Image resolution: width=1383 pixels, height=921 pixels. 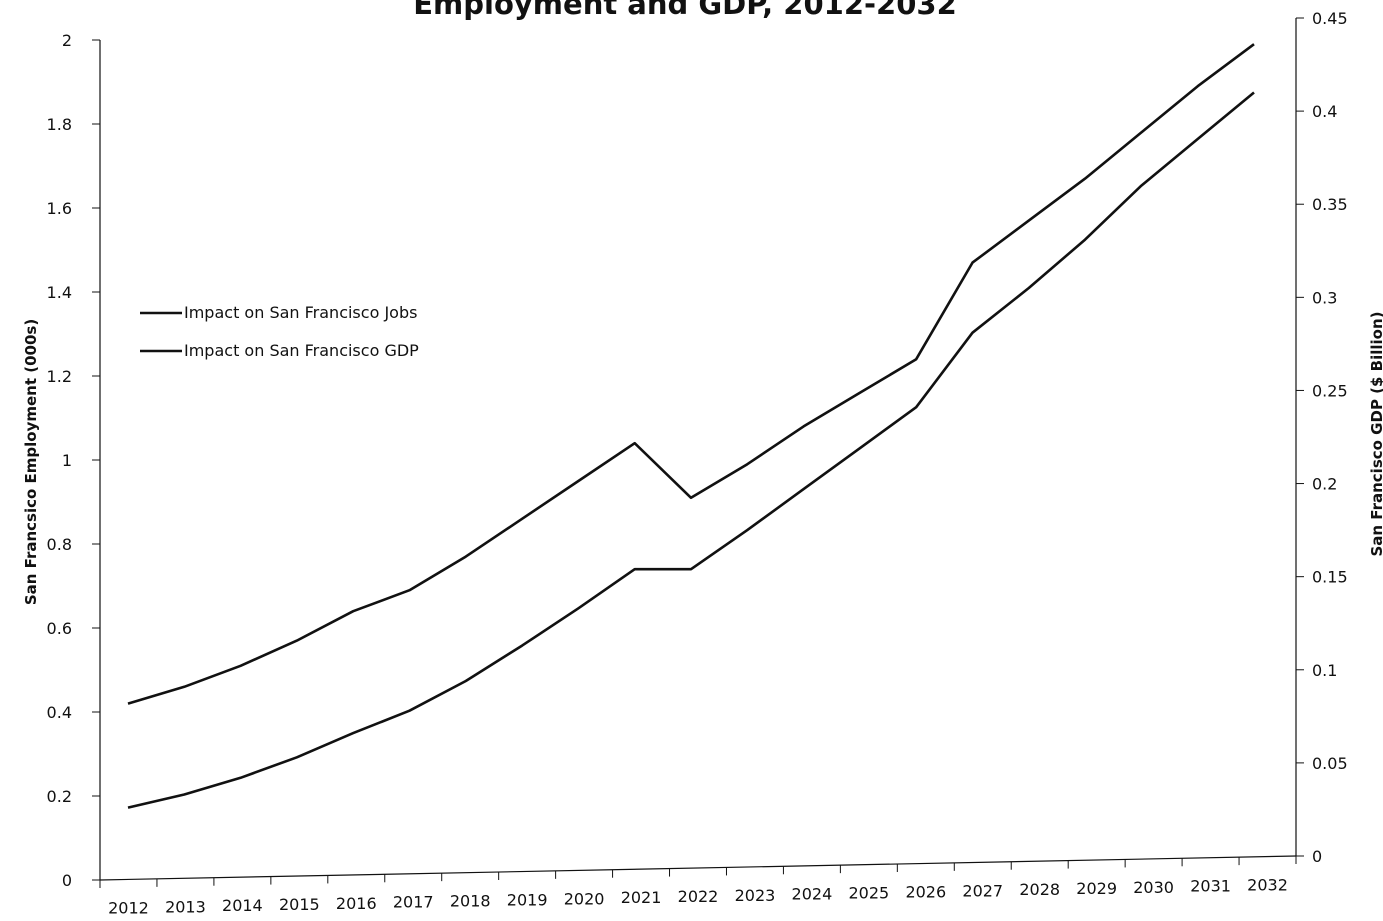 I want to click on x-tick-label: 2013, so click(x=185, y=906).